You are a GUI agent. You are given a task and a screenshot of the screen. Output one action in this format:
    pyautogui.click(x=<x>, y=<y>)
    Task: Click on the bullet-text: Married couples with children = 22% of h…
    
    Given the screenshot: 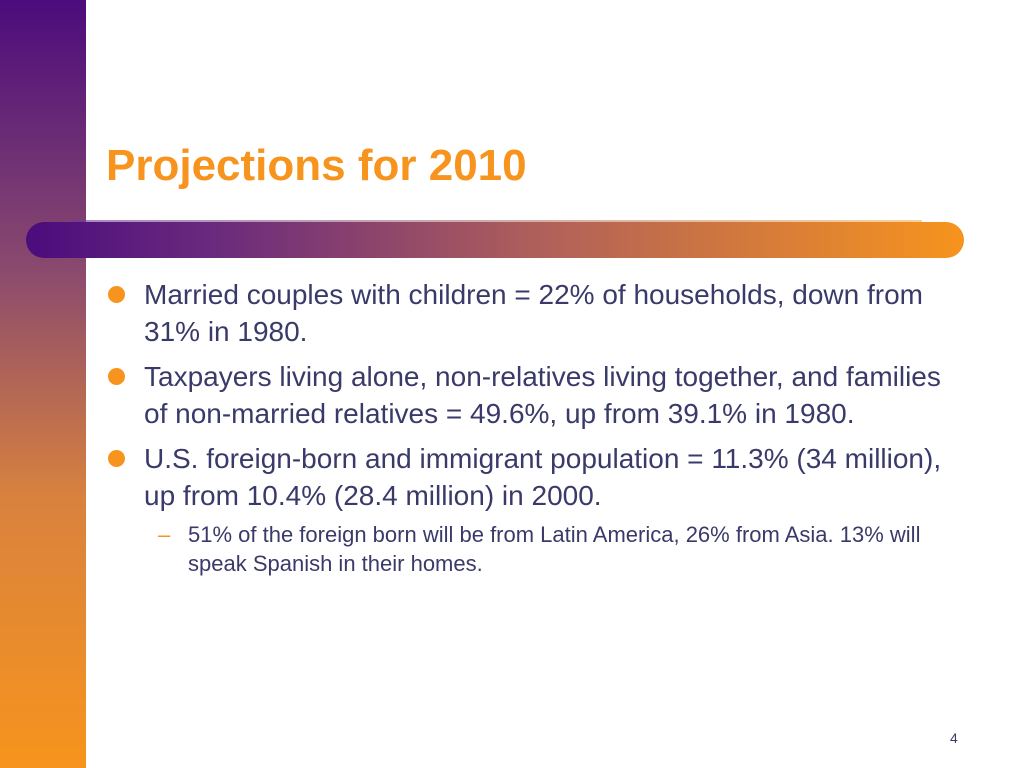 What is the action you would take?
    pyautogui.click(x=533, y=313)
    